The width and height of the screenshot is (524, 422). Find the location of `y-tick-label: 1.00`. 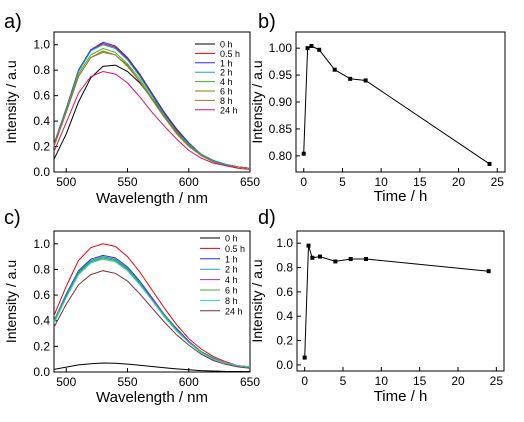

y-tick-label: 1.00 is located at coordinates (281, 48).